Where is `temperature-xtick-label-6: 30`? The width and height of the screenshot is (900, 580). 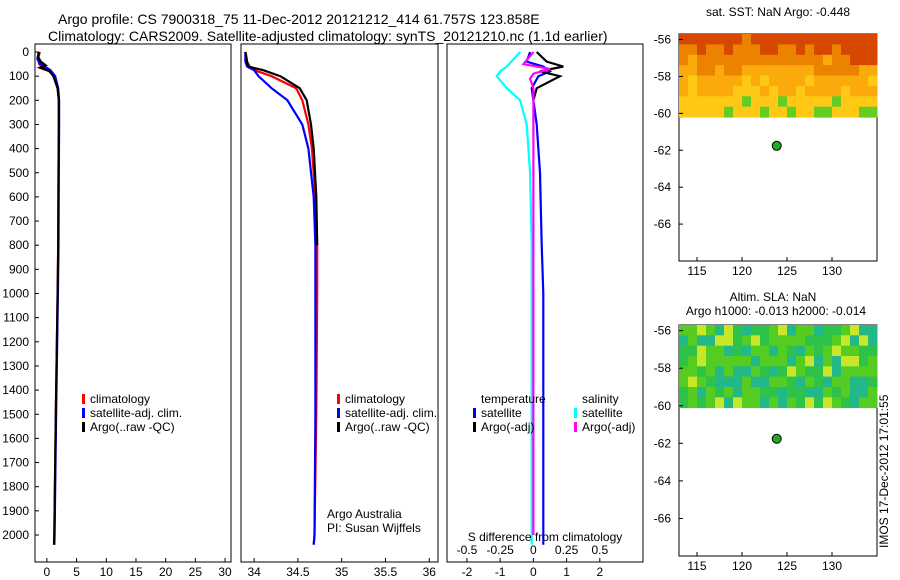
temperature-xtick-label-6: 30 is located at coordinates (225, 572).